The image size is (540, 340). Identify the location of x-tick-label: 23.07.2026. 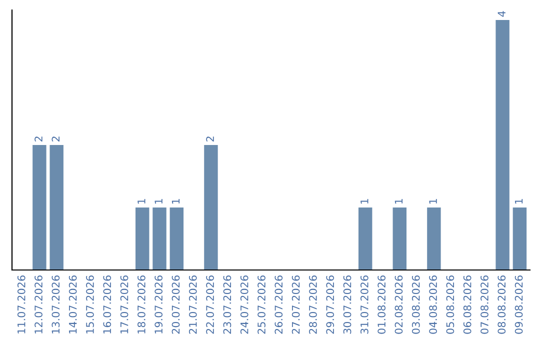
(227, 305).